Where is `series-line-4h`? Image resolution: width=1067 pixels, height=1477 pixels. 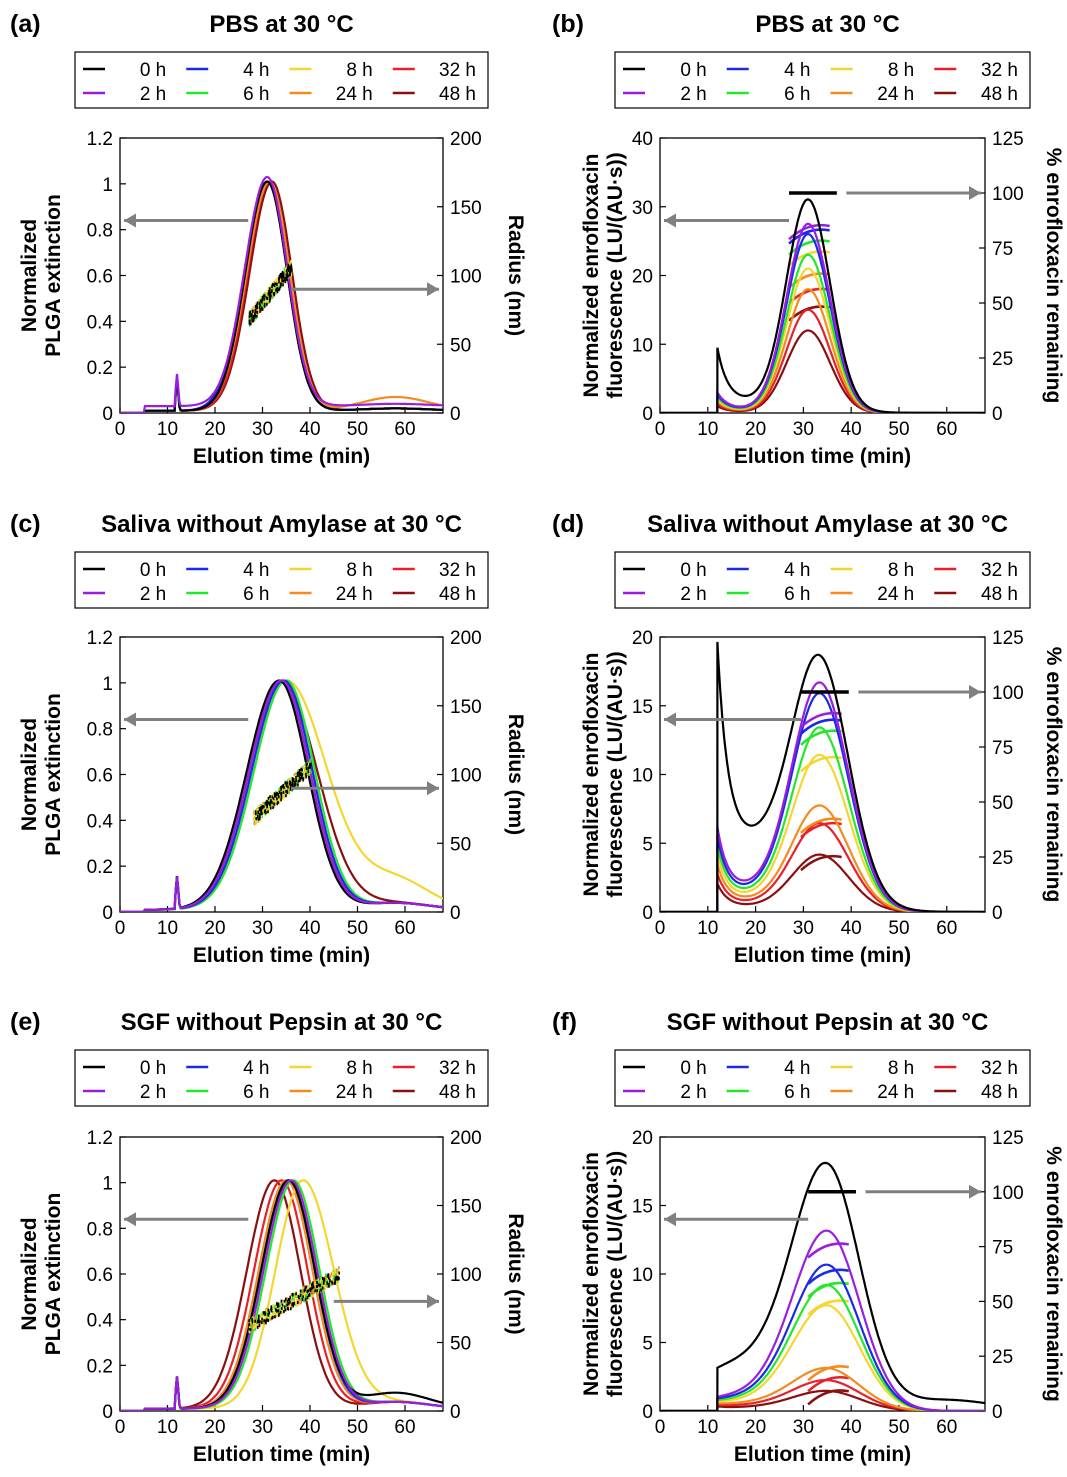
series-line-4h is located at coordinates (281, 1295).